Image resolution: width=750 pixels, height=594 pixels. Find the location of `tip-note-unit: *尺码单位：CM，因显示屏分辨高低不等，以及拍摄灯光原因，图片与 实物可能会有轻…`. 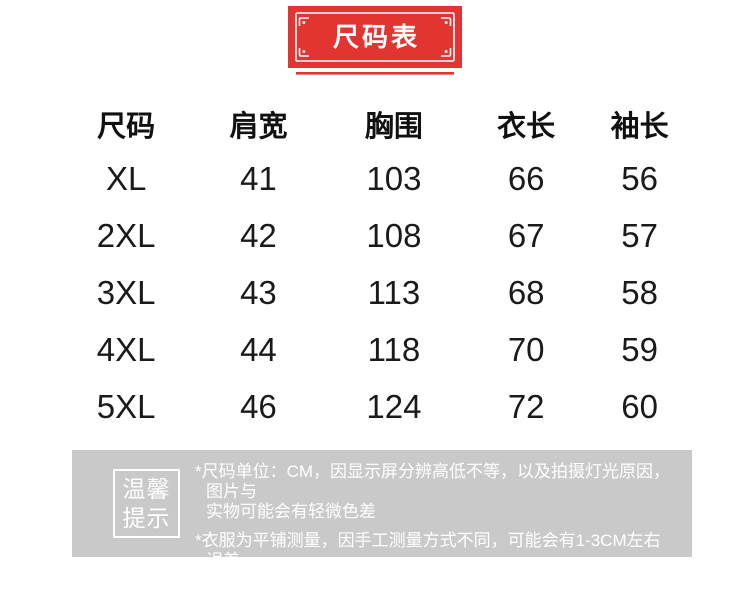

tip-note-unit: *尺码单位：CM，因显示屏分辨高低不等，以及拍摄灯光原因，图片与 实物可能会有轻… is located at coordinates (433, 491).